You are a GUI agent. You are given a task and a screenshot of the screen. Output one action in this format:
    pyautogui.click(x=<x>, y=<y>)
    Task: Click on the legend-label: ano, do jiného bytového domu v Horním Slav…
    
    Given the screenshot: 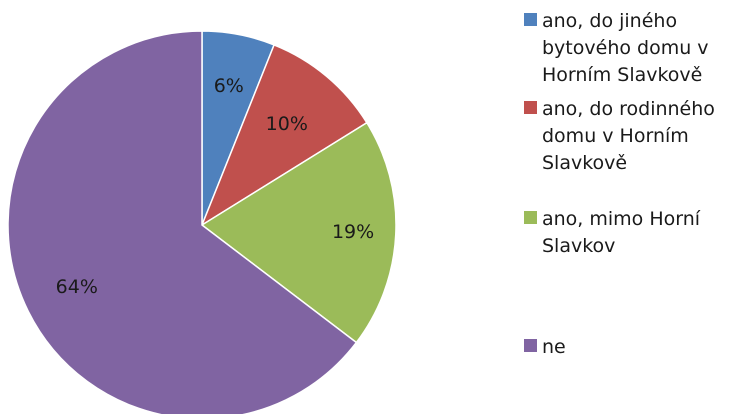 What is the action you would take?
    pyautogui.click(x=644, y=48)
    